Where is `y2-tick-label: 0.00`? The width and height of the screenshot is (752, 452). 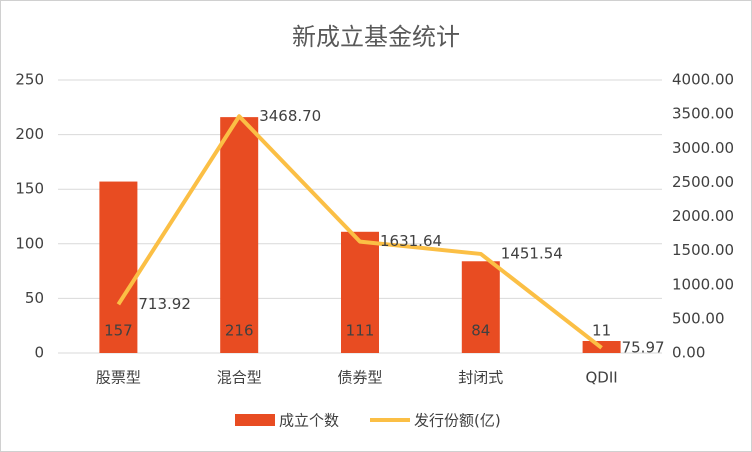 y2-tick-label: 0.00 is located at coordinates (688, 353).